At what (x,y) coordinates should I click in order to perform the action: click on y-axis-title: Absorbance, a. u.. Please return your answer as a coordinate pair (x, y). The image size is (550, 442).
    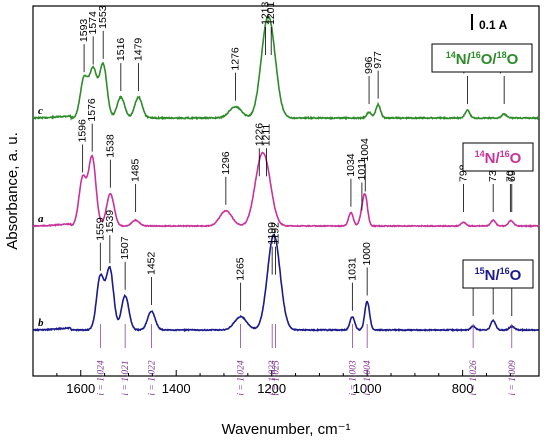
    Looking at the image, I should click on (12, 191).